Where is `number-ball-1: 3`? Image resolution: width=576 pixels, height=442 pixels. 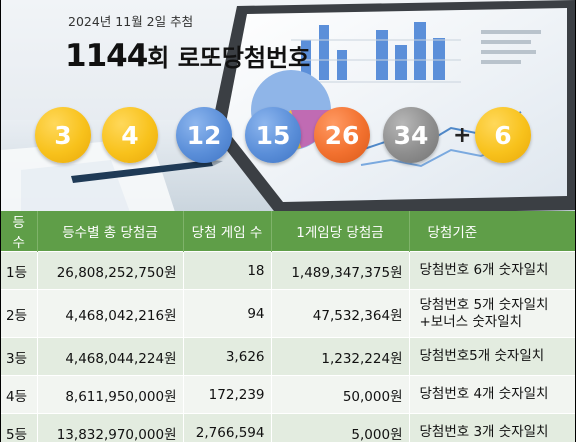 number-ball-1: 3 is located at coordinates (63, 135).